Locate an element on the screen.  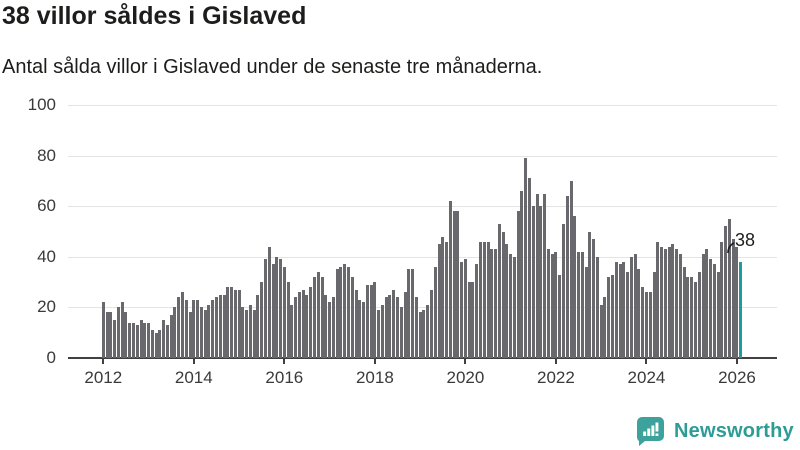
y-axis-label: 100 is located at coordinates (41, 104).